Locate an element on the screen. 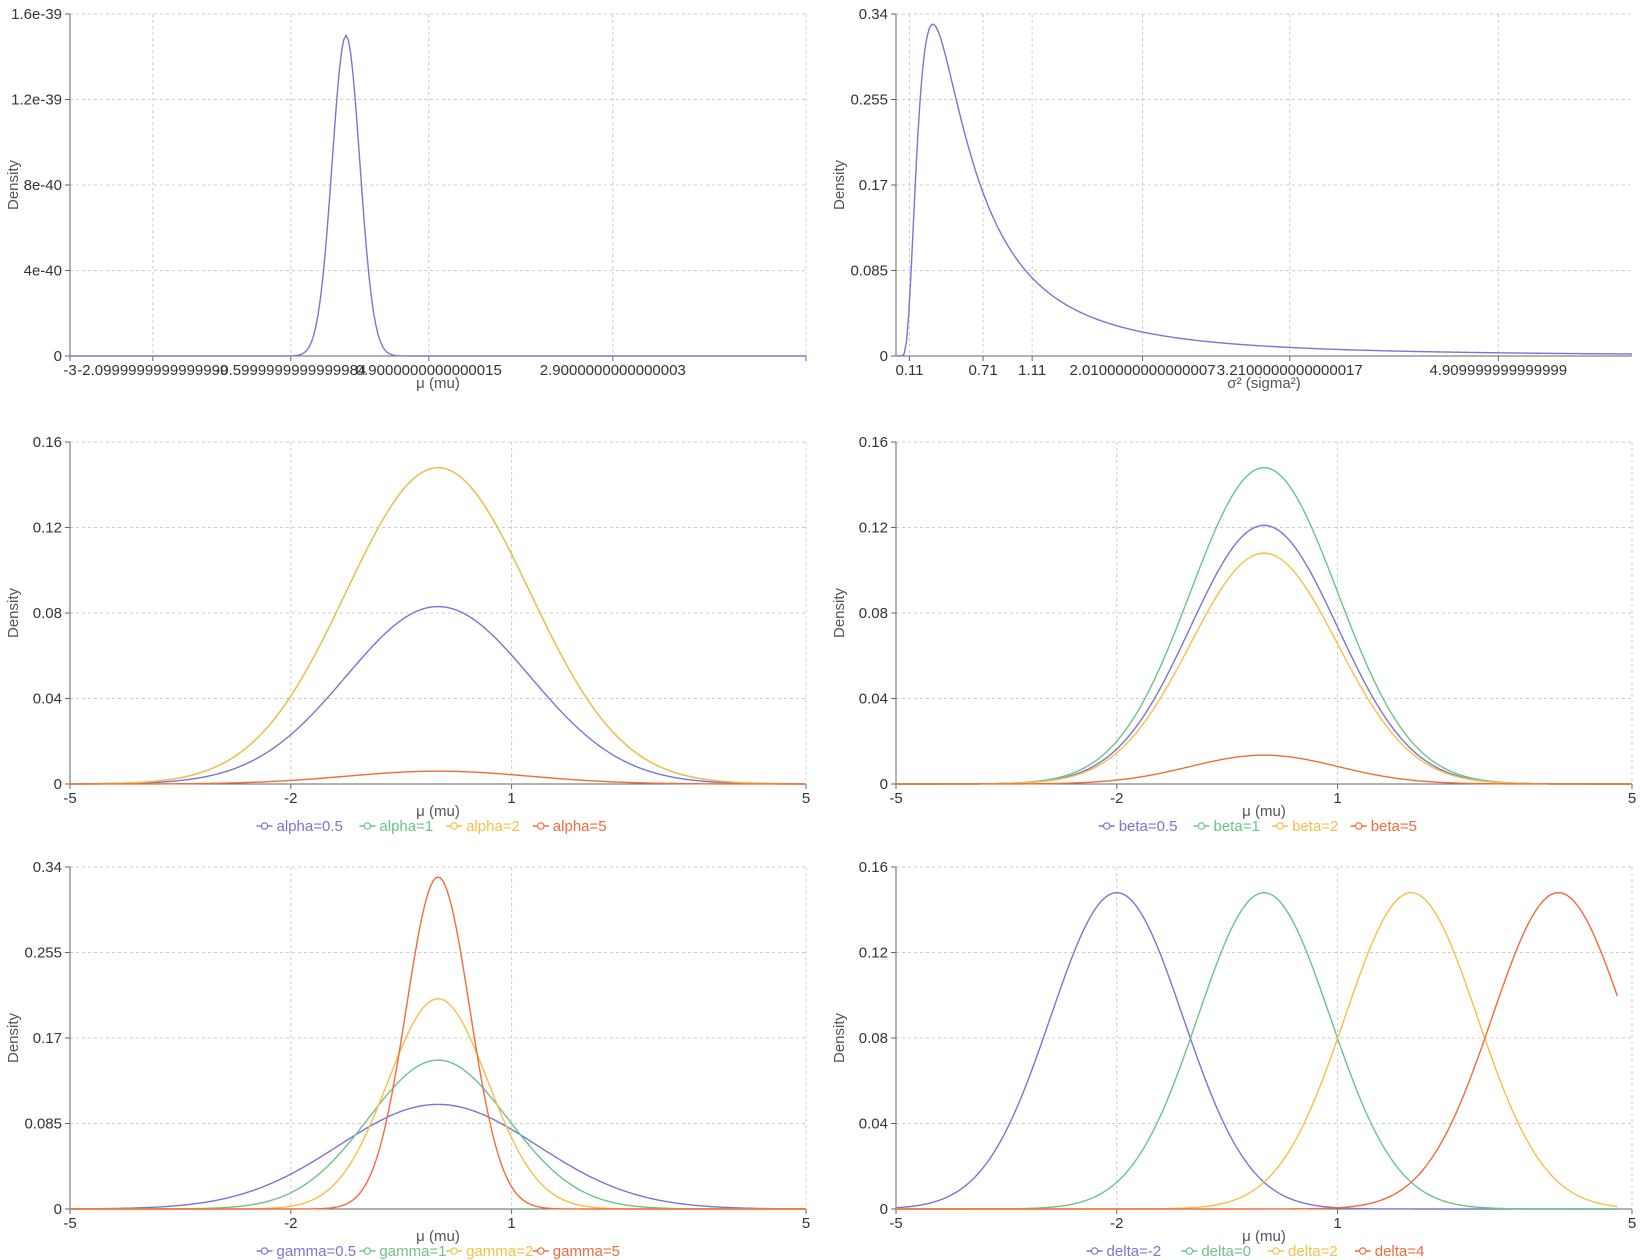  legend-item: beta=1 is located at coordinates (1226, 826).